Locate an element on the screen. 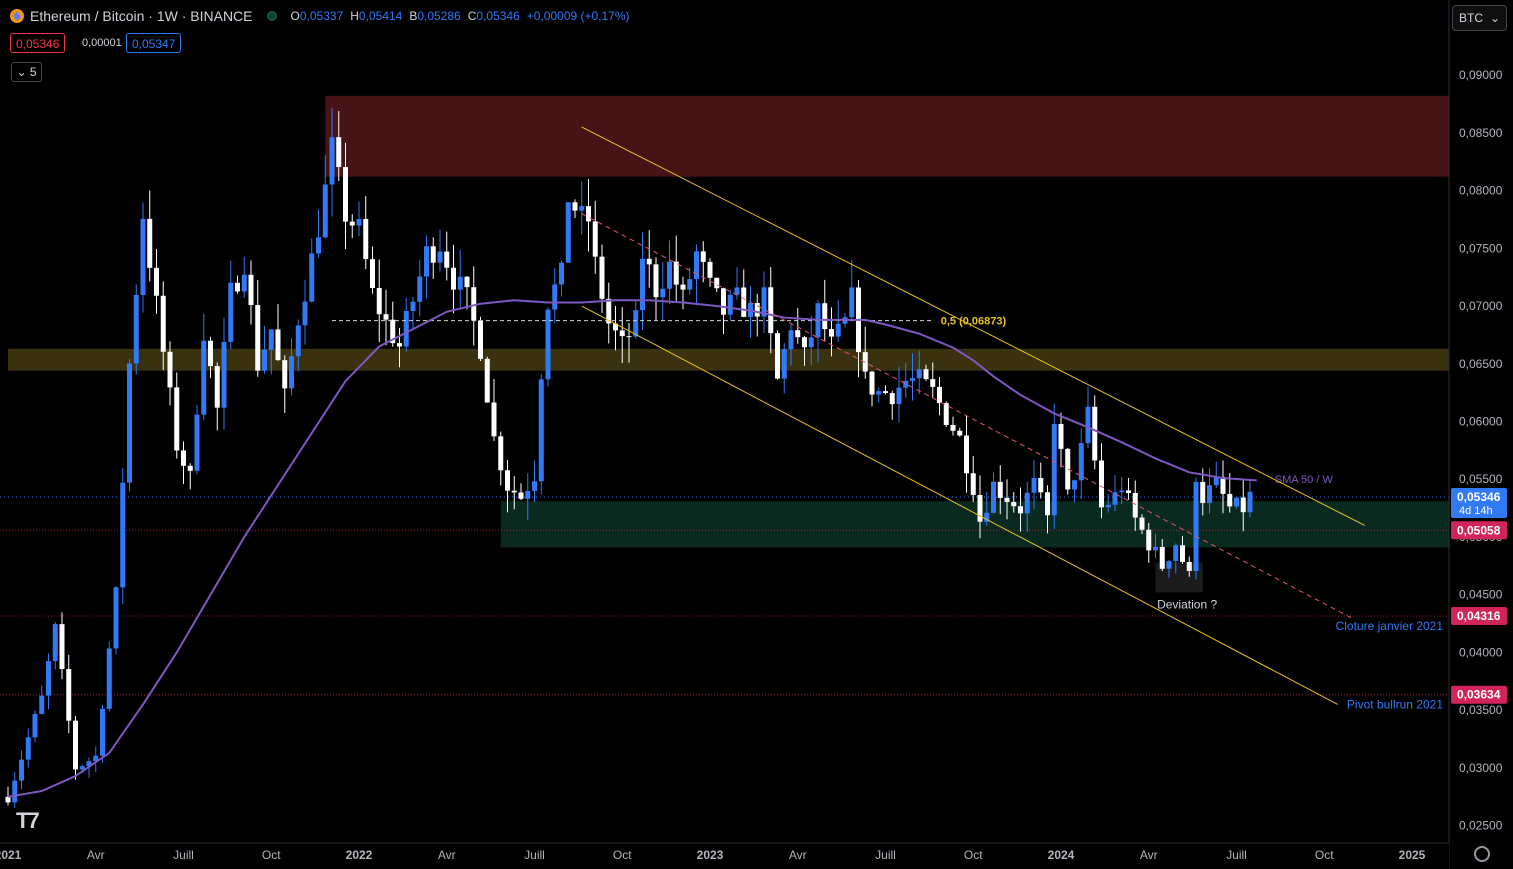 Image resolution: width=1513 pixels, height=869 pixels. price-axis-bg is located at coordinates (1481, 434).